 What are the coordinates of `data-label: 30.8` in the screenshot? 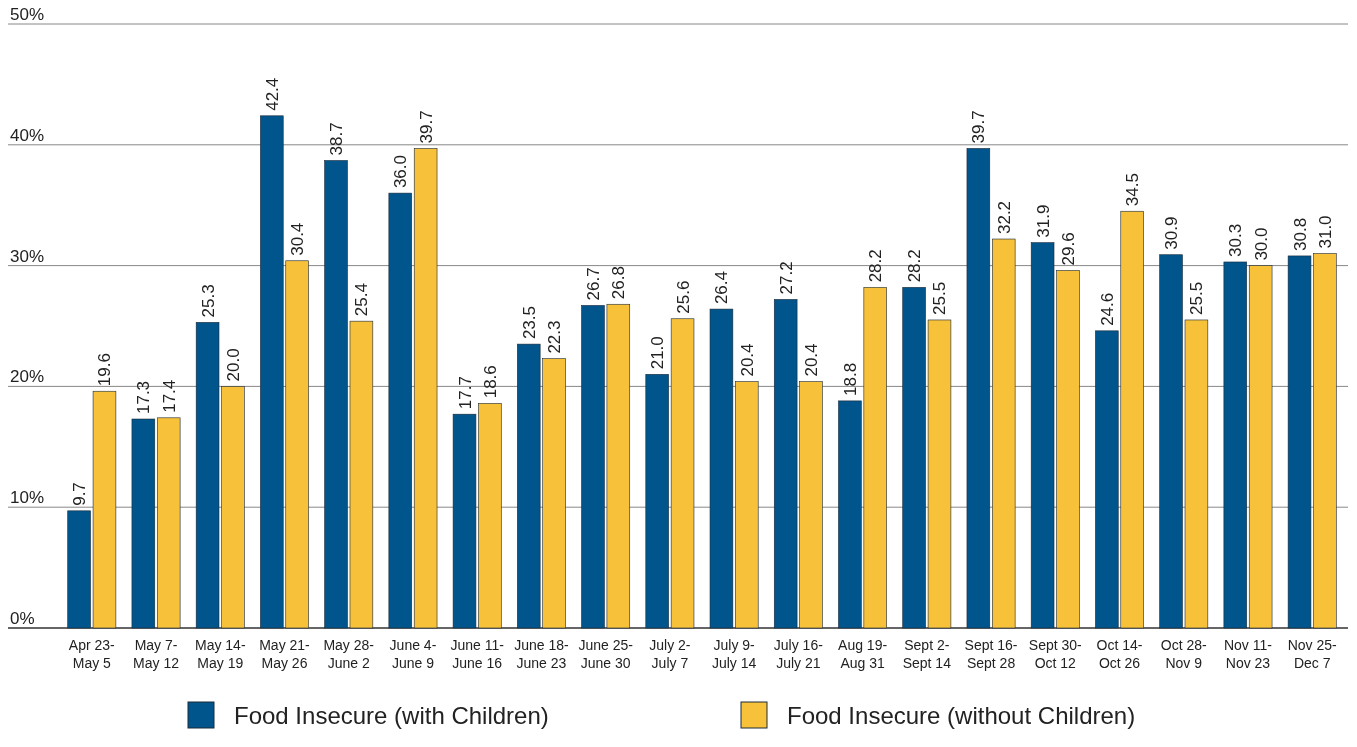 It's located at (1300, 234).